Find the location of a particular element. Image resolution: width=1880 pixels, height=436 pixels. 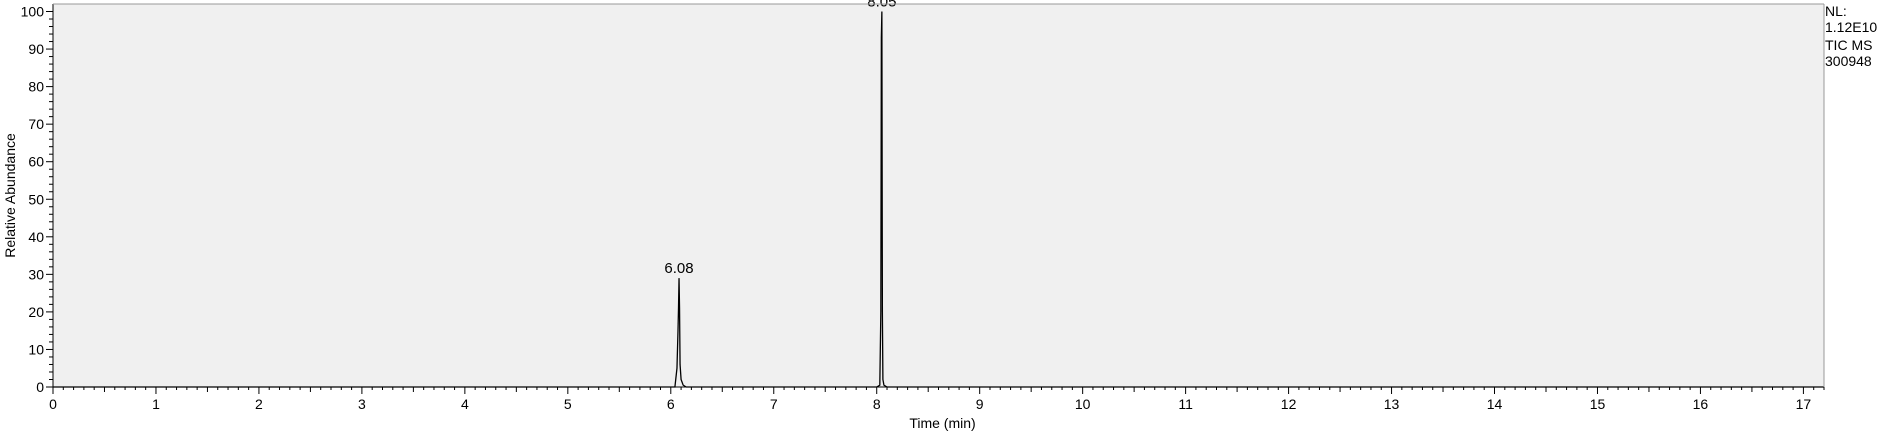

y-tick-label: 30 is located at coordinates (36, 274).